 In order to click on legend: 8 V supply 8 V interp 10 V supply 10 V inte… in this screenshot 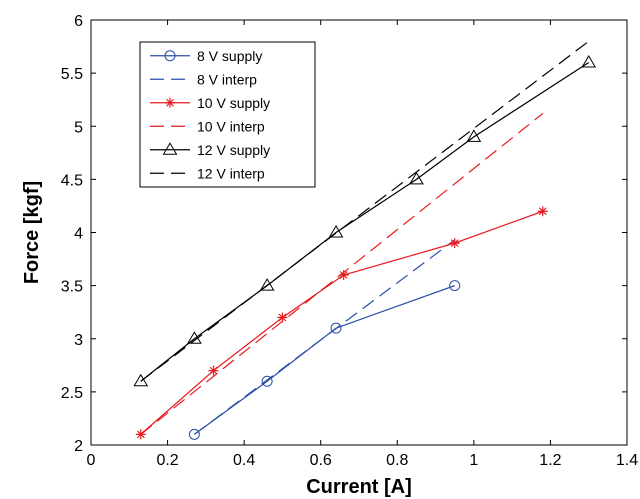, I will do `click(227, 114)`.